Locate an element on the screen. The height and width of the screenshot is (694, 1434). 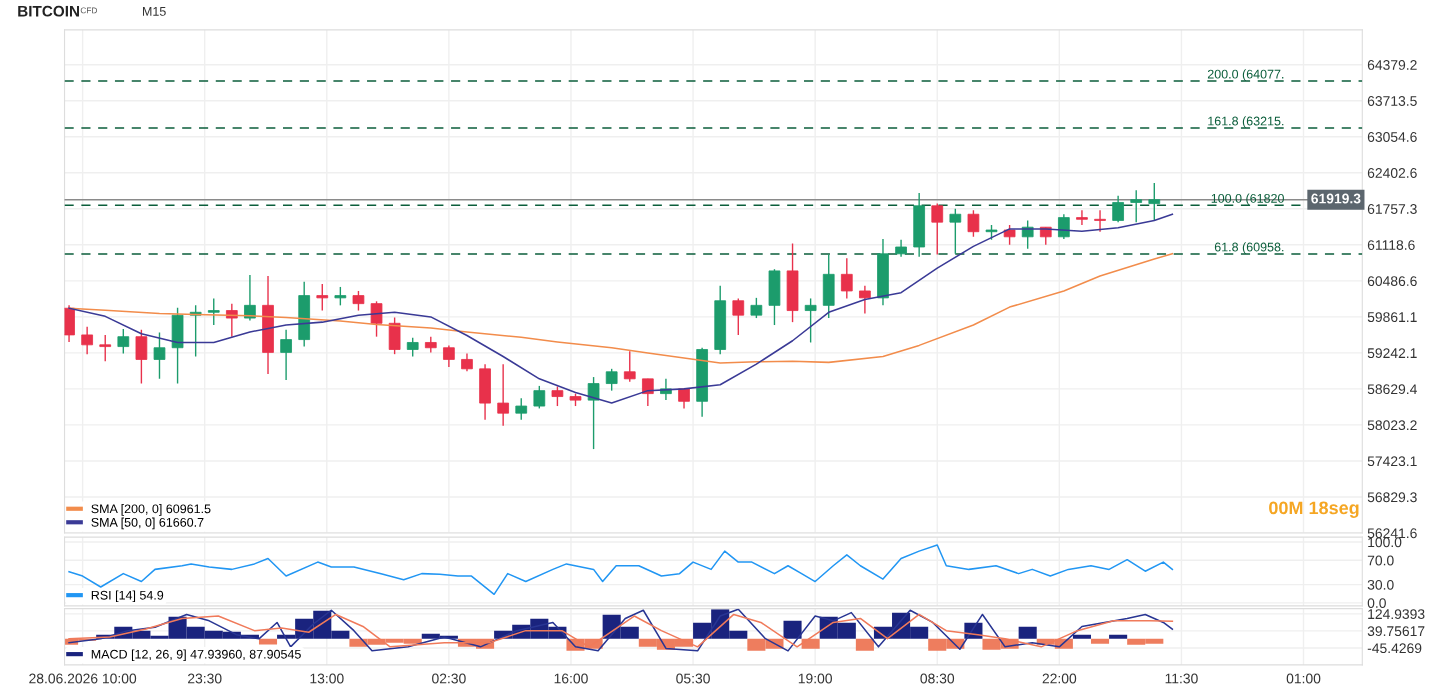
y-tick-label: 62402.6 is located at coordinates (1392, 173).